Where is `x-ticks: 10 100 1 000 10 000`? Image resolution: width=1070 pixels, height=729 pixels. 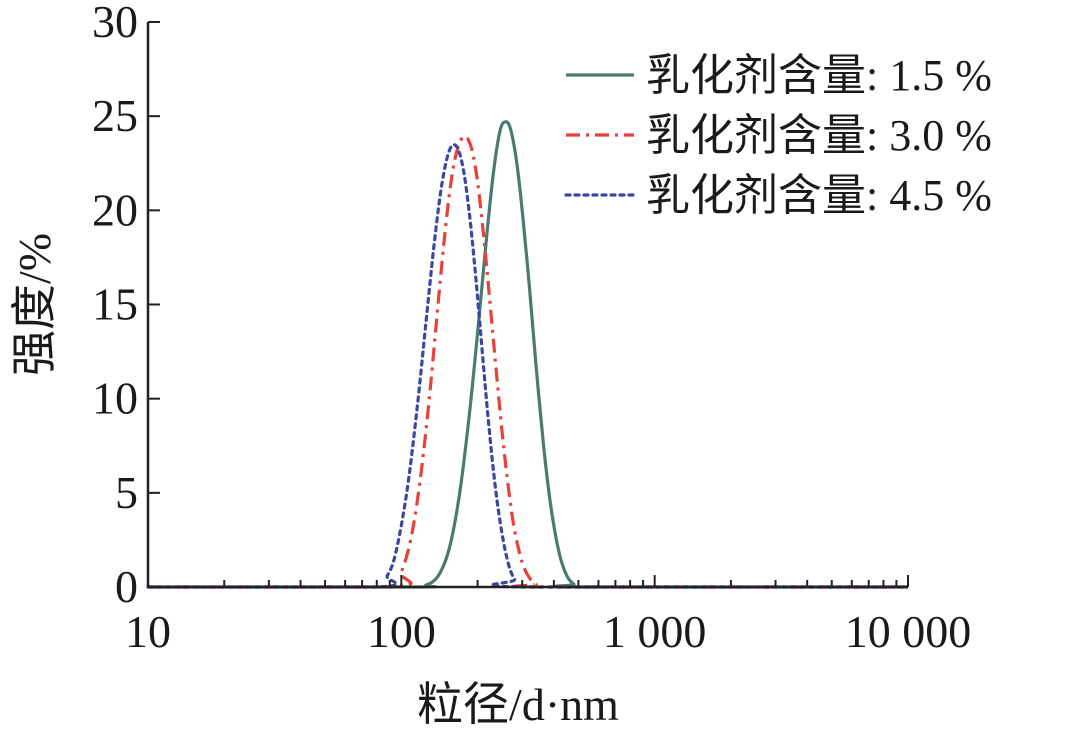
x-ticks: 10 100 1 000 10 000 is located at coordinates (548, 616).